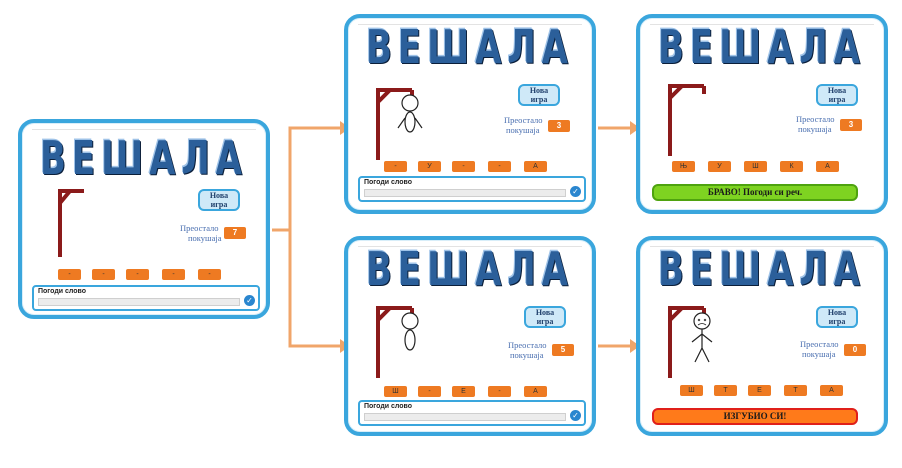 The width and height of the screenshot is (902, 468). Describe the element at coordinates (791, 166) in the screenshot. I see `letter-tile: К` at that location.